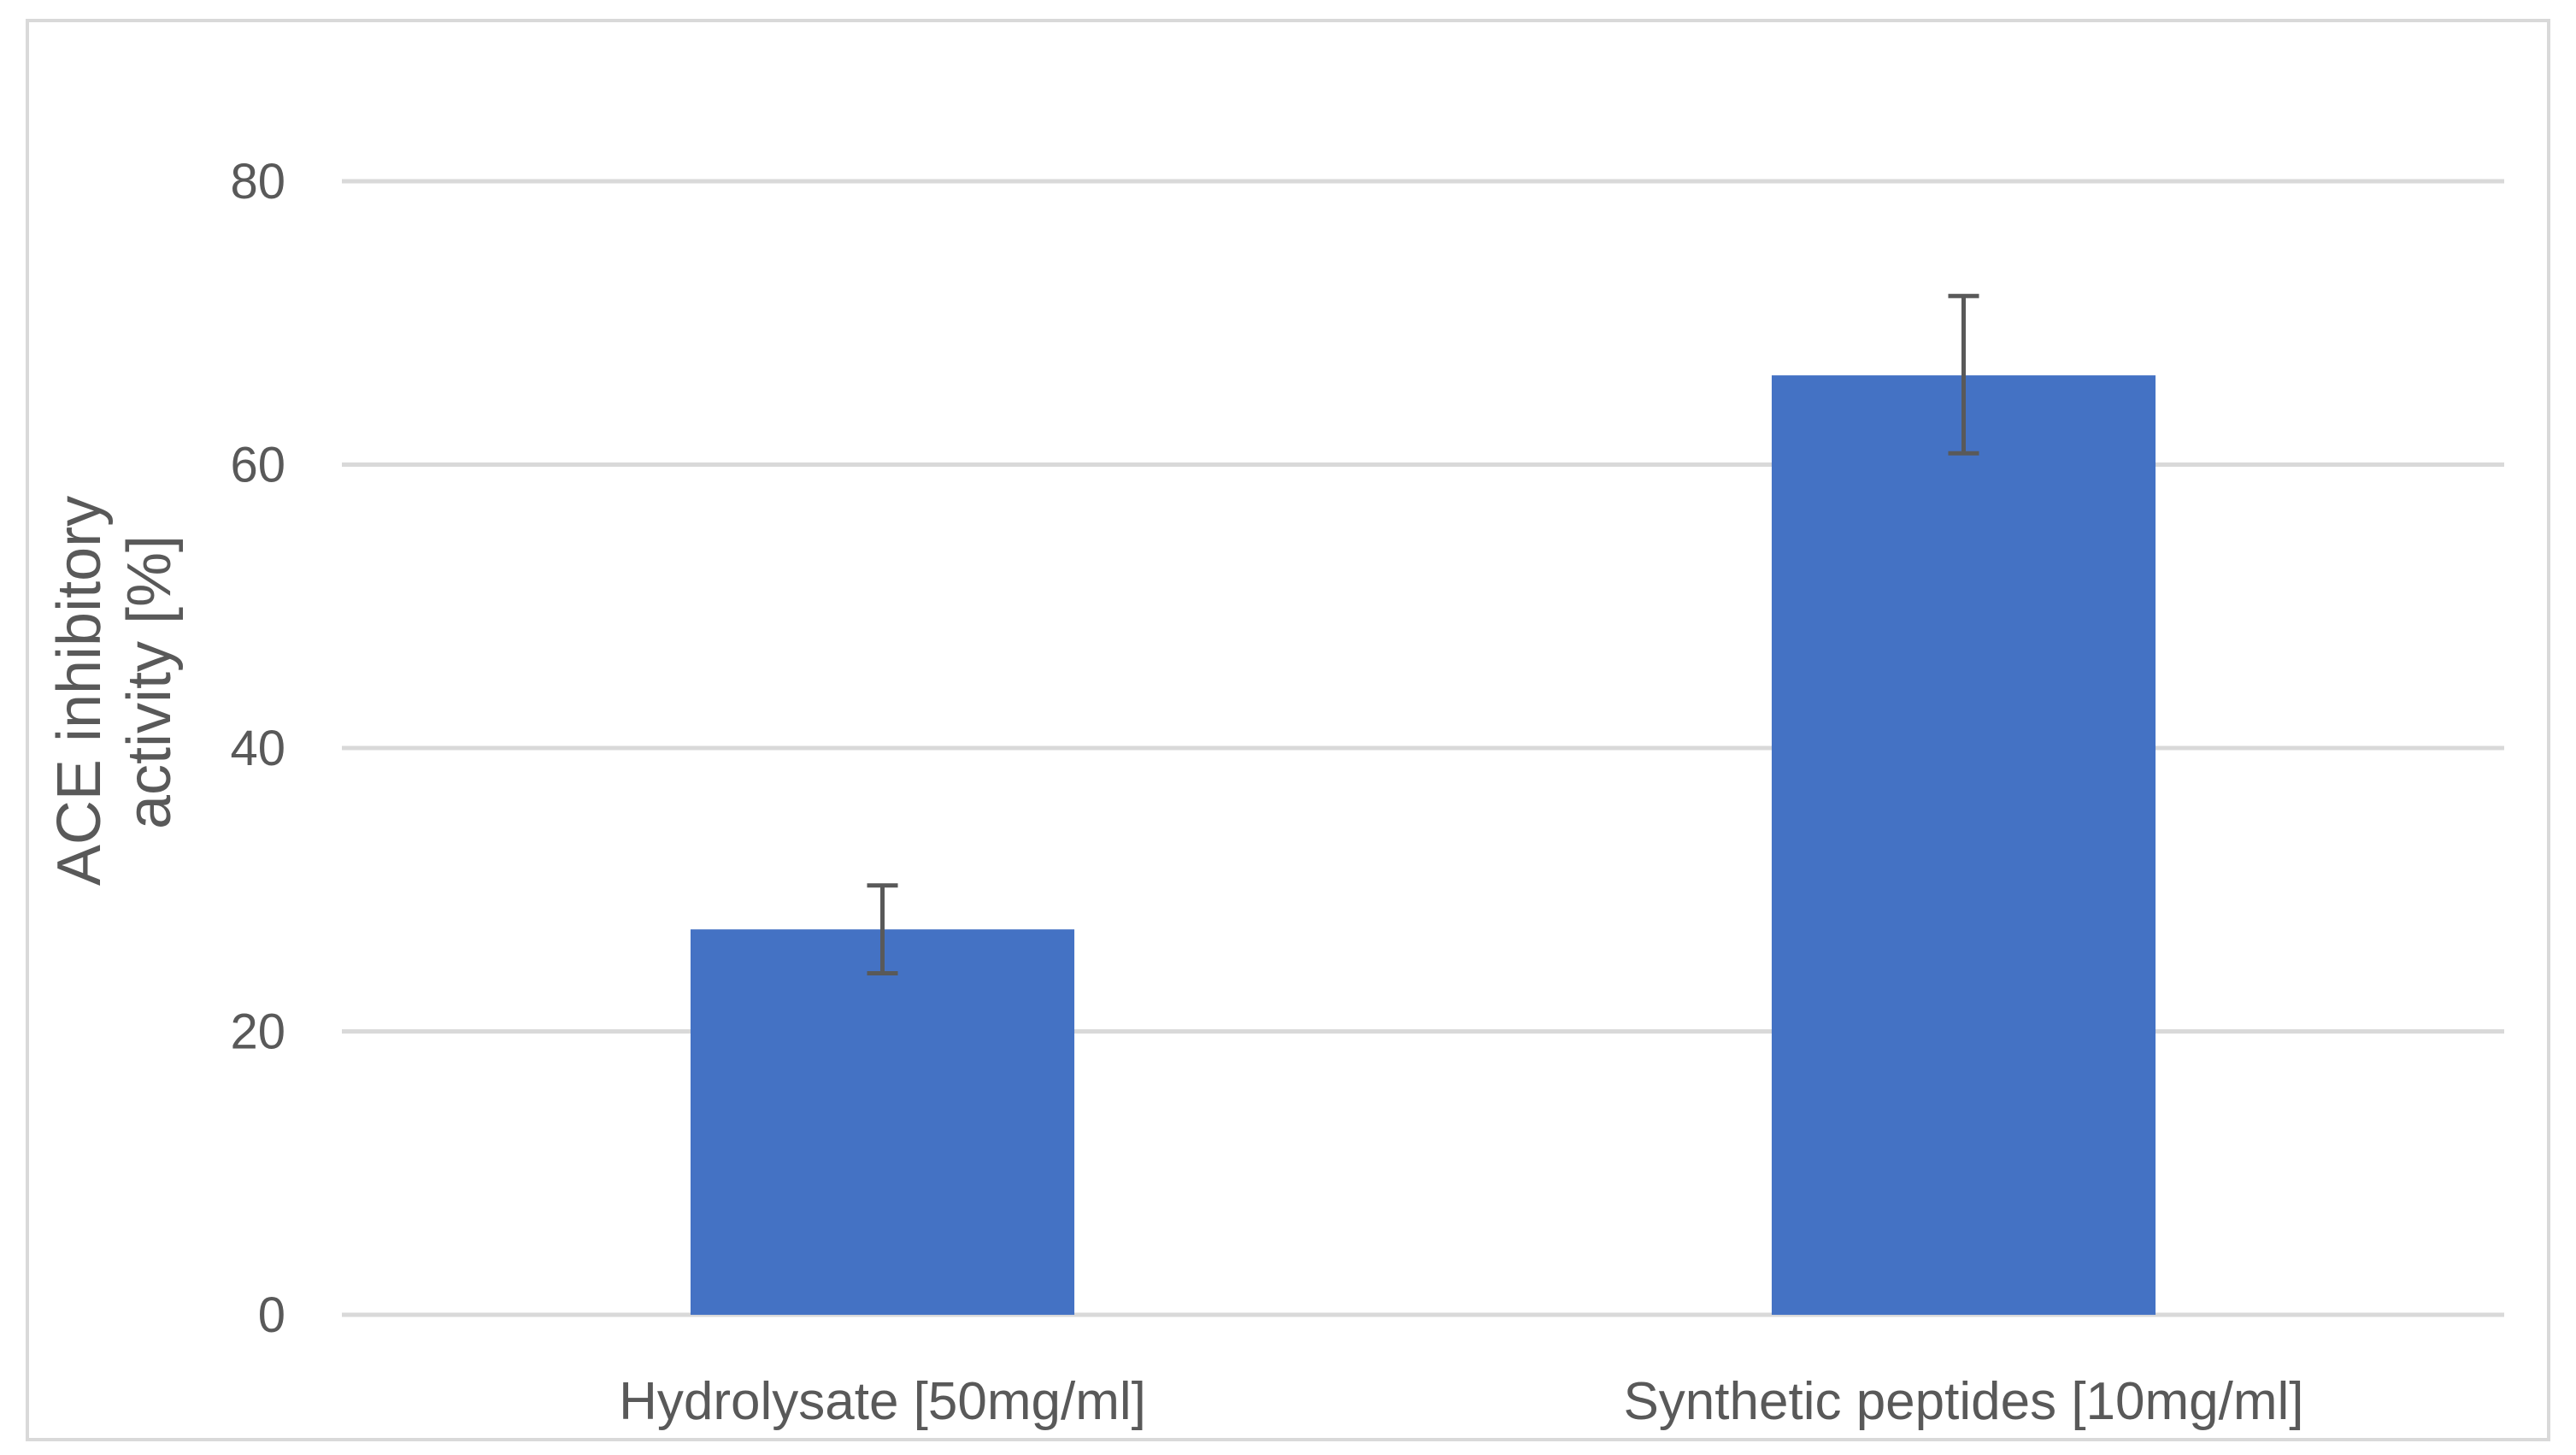 Image resolution: width=2576 pixels, height=1455 pixels. I want to click on y-tick-label-80: 80, so click(257, 182).